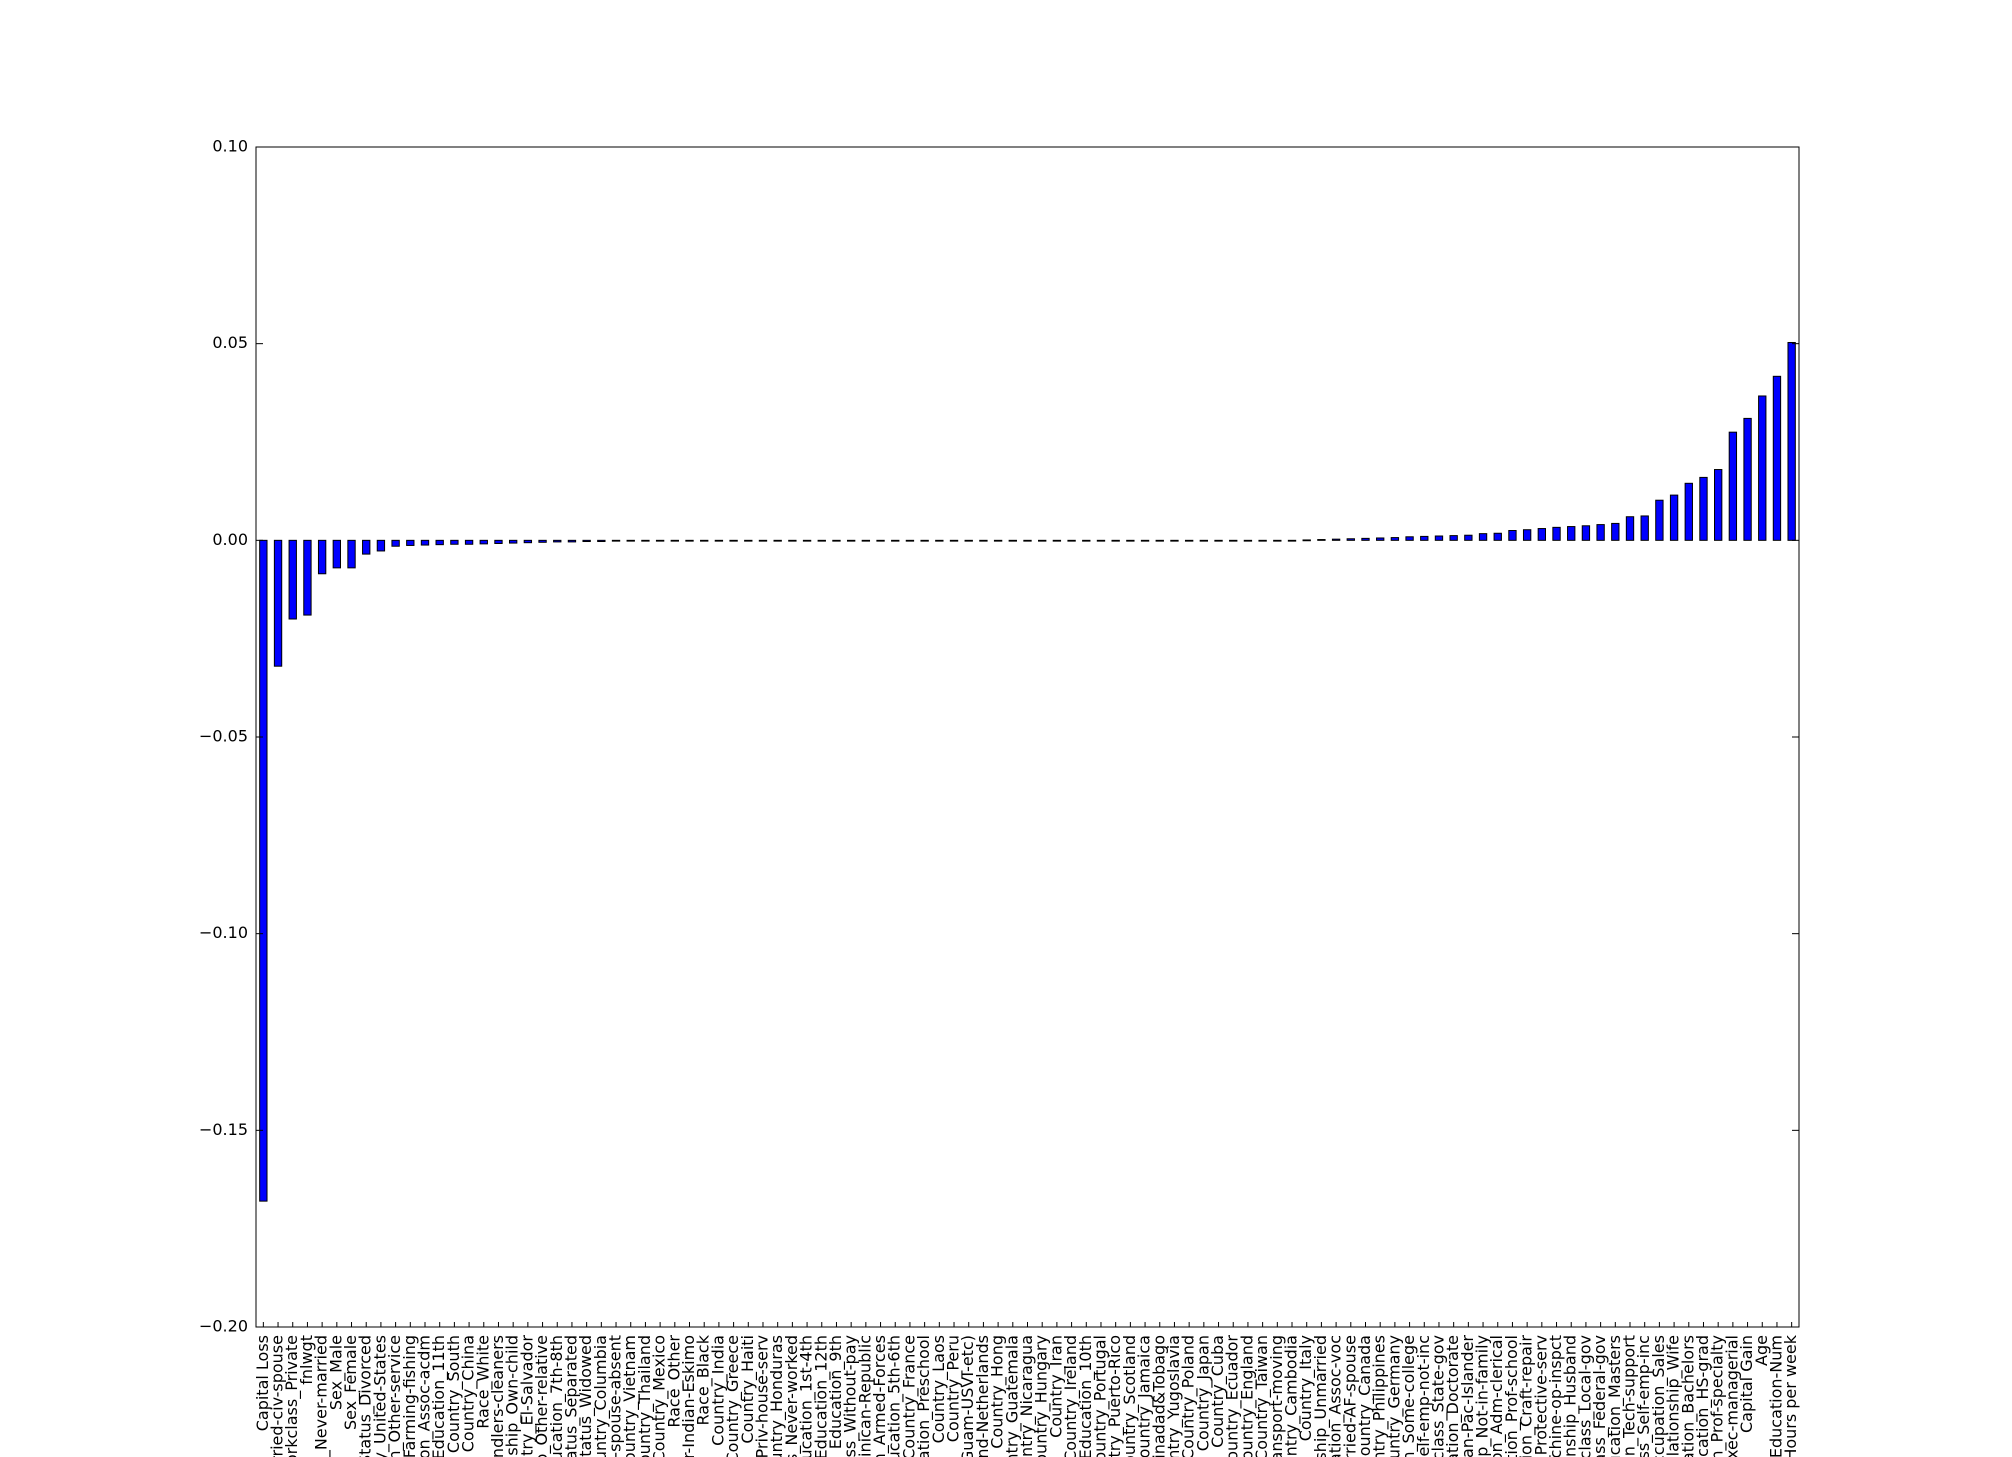 Image resolution: width=2012 pixels, height=1457 pixels. What do you see at coordinates (1218, 1391) in the screenshot?
I see `x-tick-label: Country_Cuba` at bounding box center [1218, 1391].